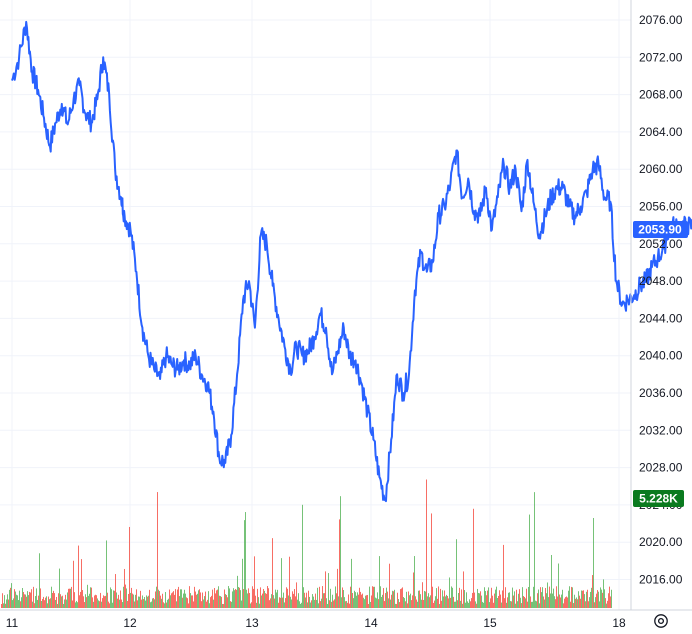 This screenshot has height=634, width=692. I want to click on chart-settings-icon, so click(661, 621).